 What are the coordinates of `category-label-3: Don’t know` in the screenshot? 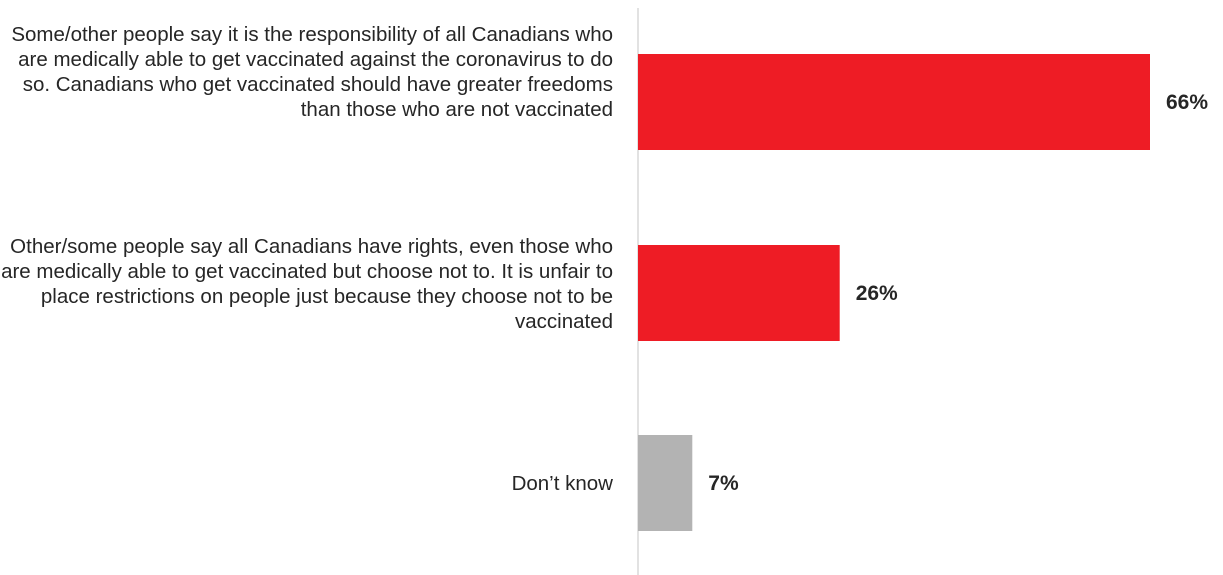 It's located at (562, 483).